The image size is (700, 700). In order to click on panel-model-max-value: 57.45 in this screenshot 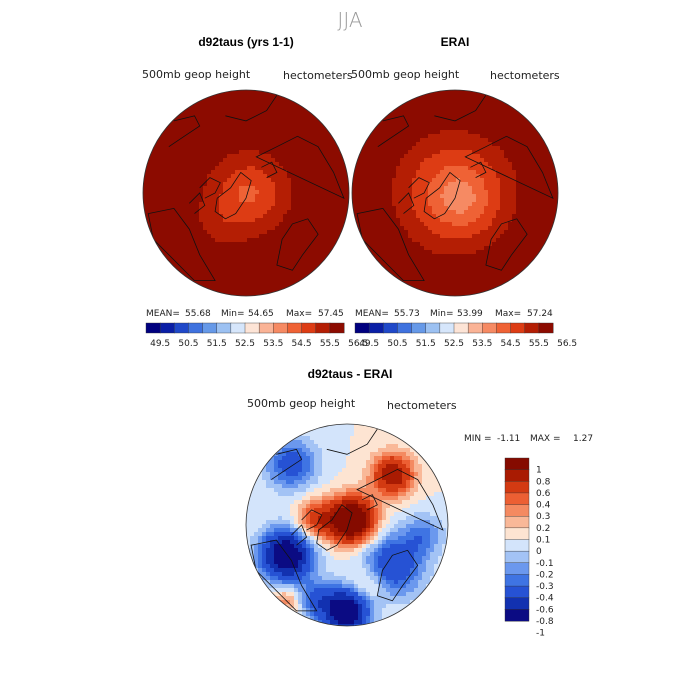, I will do `click(331, 314)`.